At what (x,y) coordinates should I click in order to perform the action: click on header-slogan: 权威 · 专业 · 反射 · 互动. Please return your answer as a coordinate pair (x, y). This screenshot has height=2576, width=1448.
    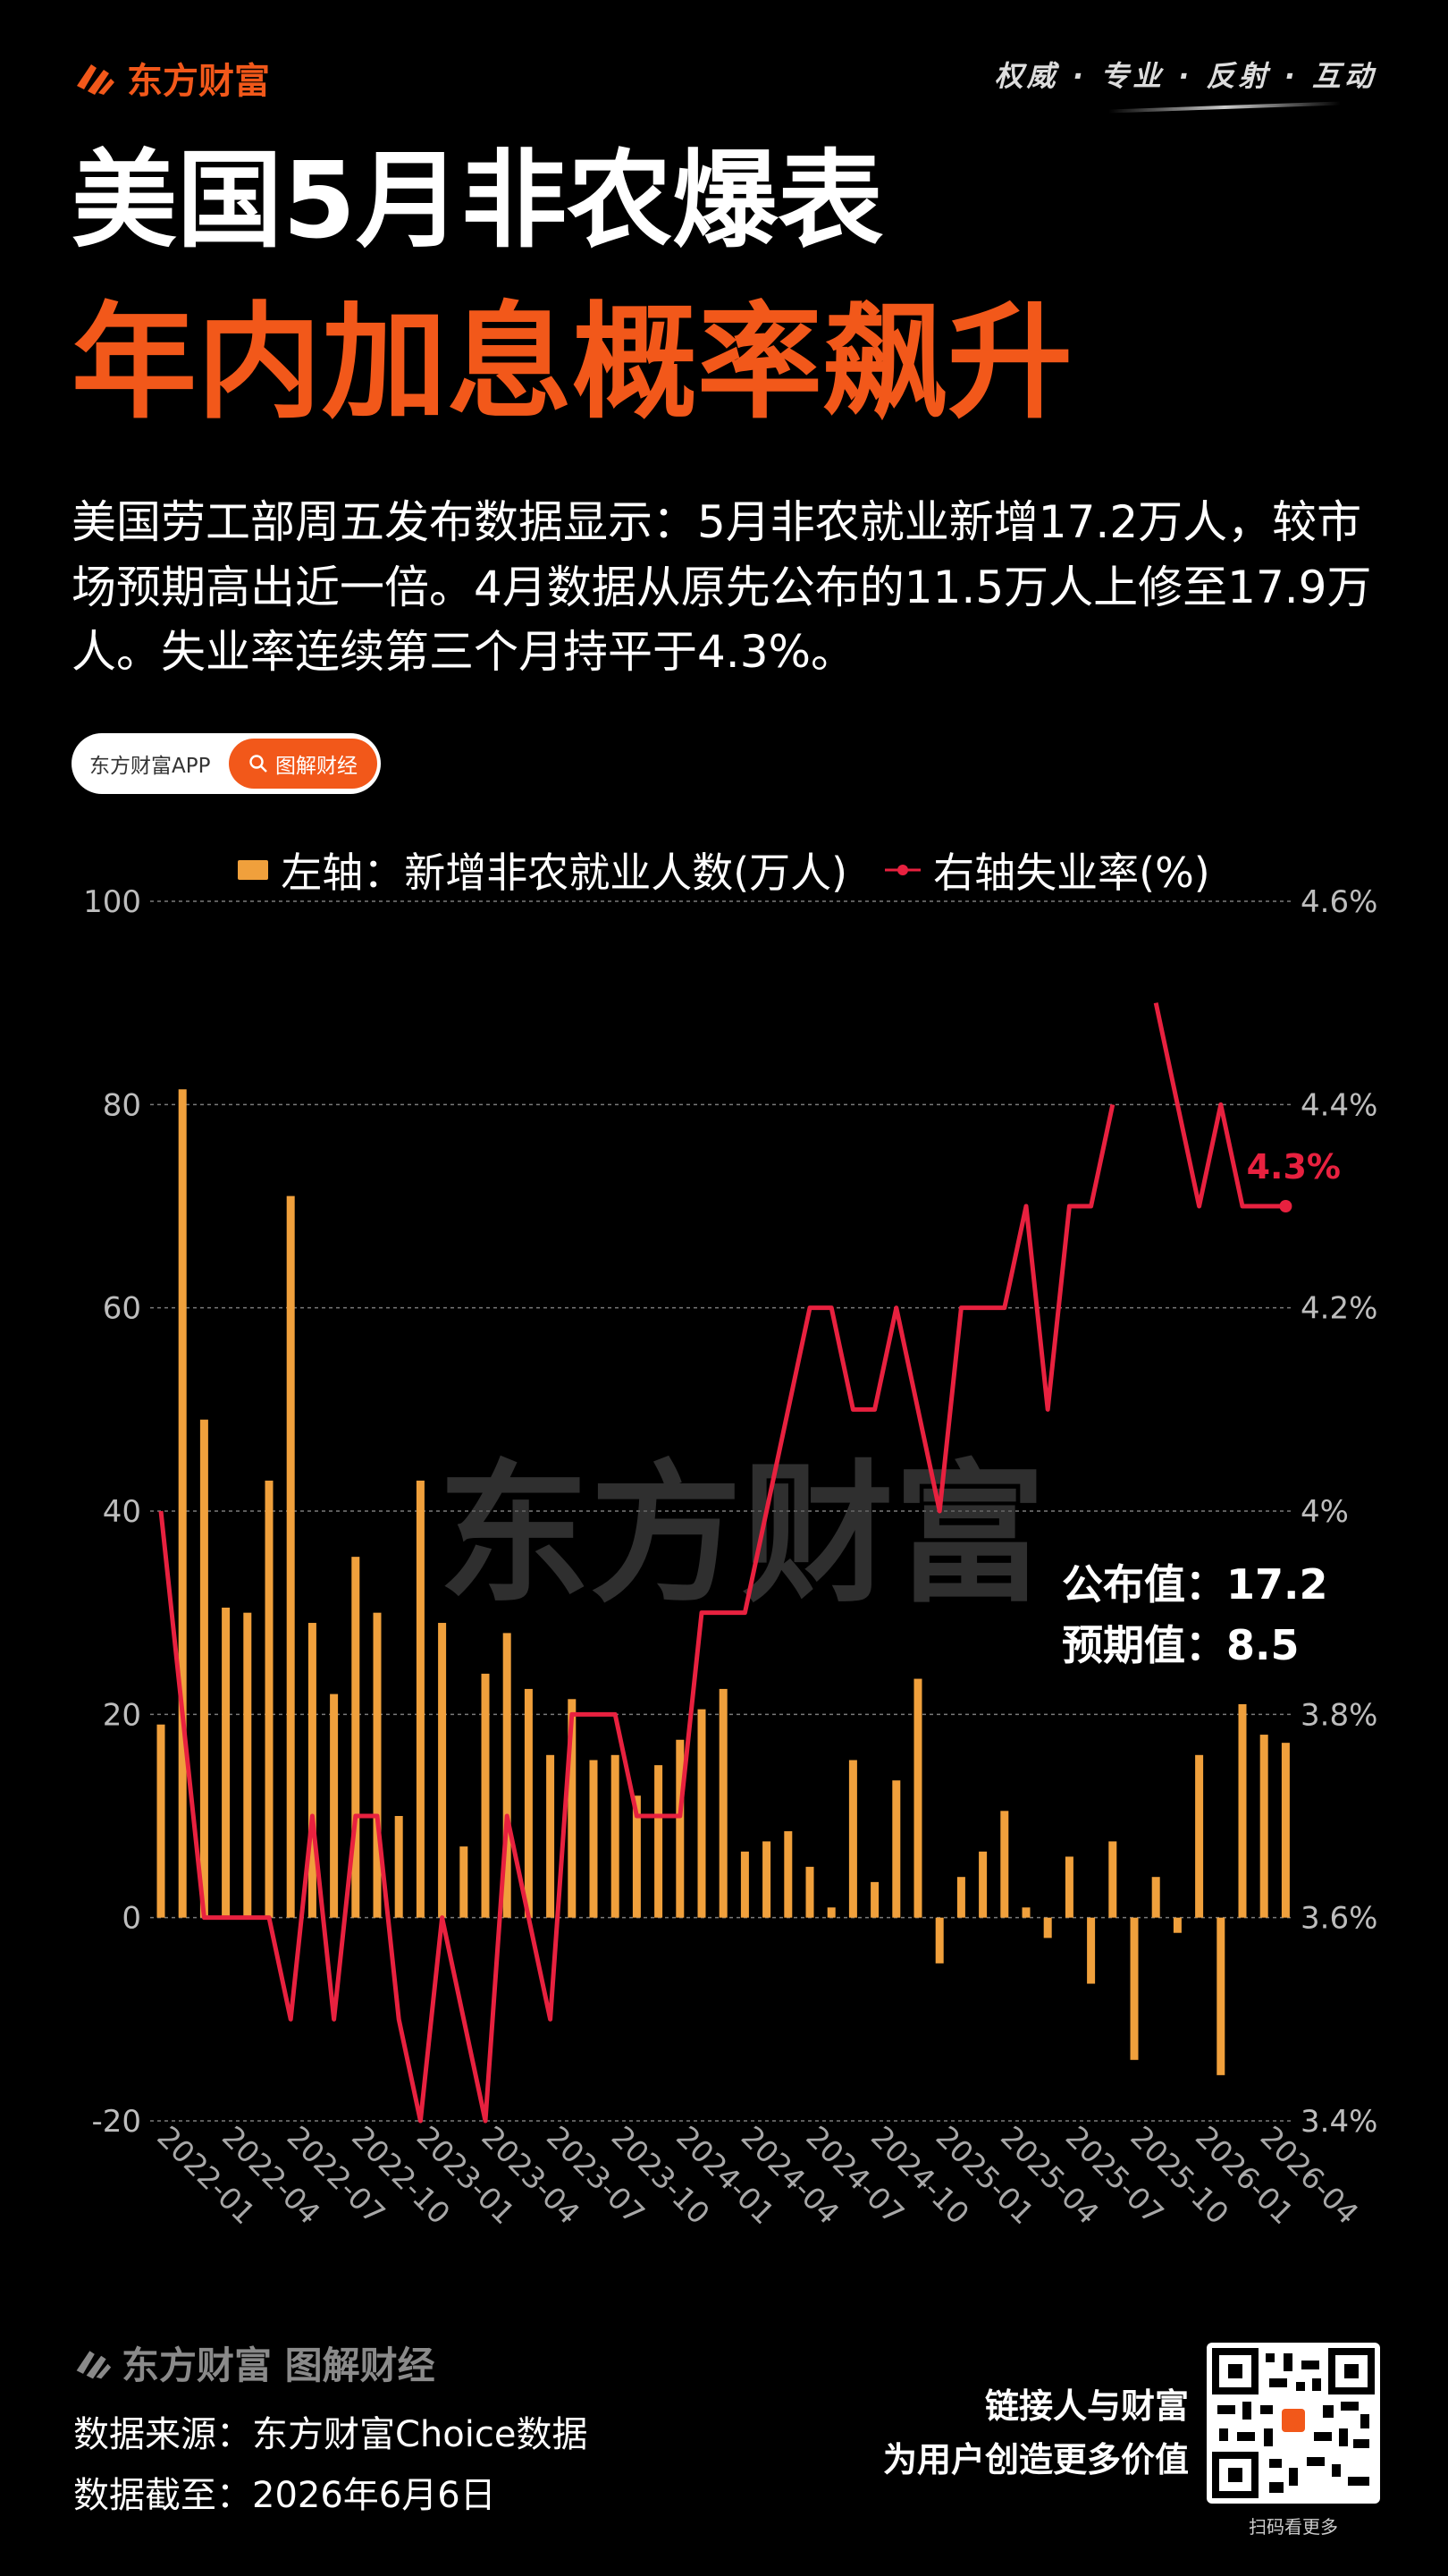
    Looking at the image, I should click on (1185, 76).